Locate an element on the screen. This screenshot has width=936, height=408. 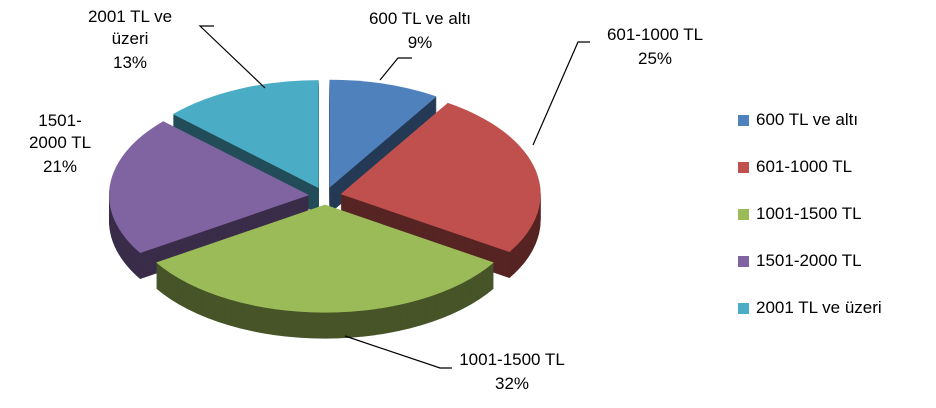
data-label-value: 13% is located at coordinates (130, 62).